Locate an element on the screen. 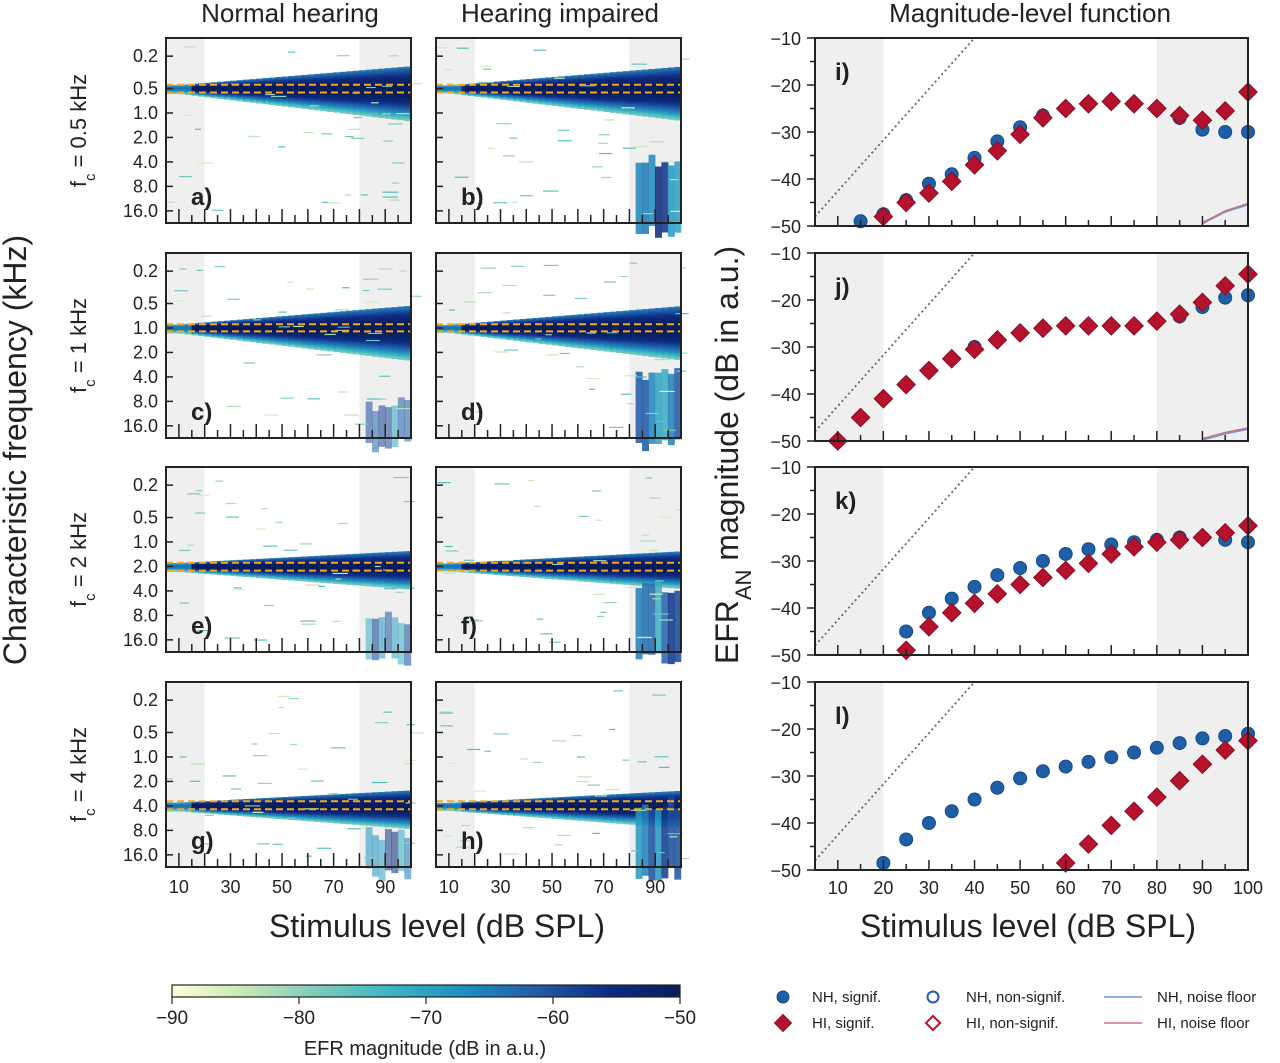  heatmap-ytick-label: 4.0 is located at coordinates (145, 162).